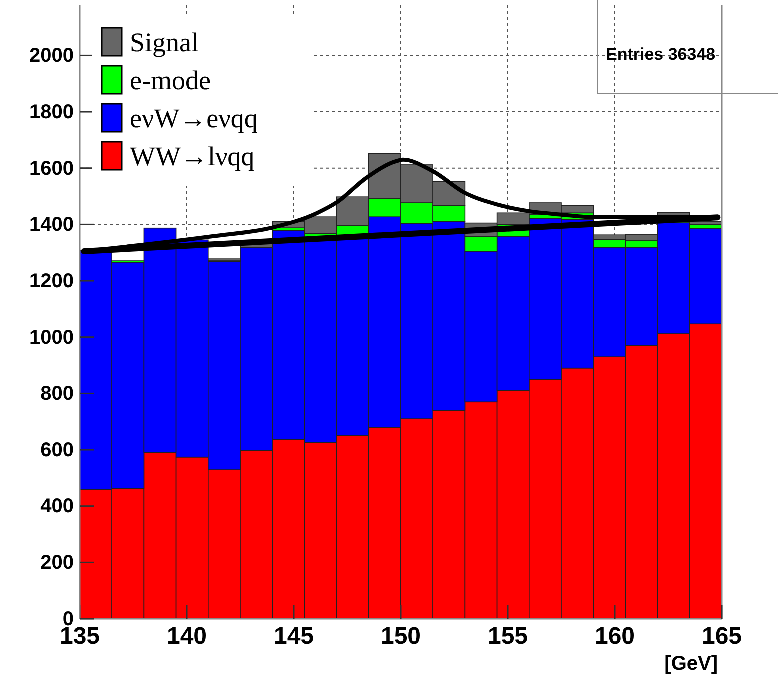 The image size is (778, 680). I want to click on legend-label: WW→lνqq, so click(193, 156).